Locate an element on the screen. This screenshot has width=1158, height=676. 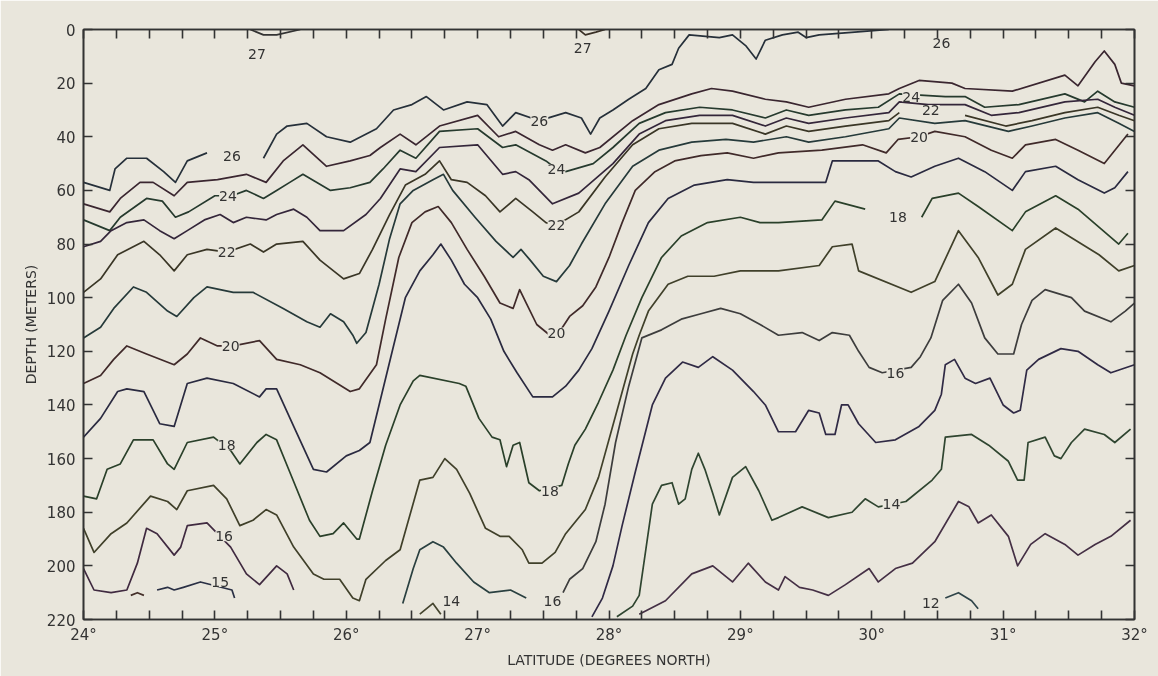
x-tick-label: 24° is located at coordinates (83, 634).